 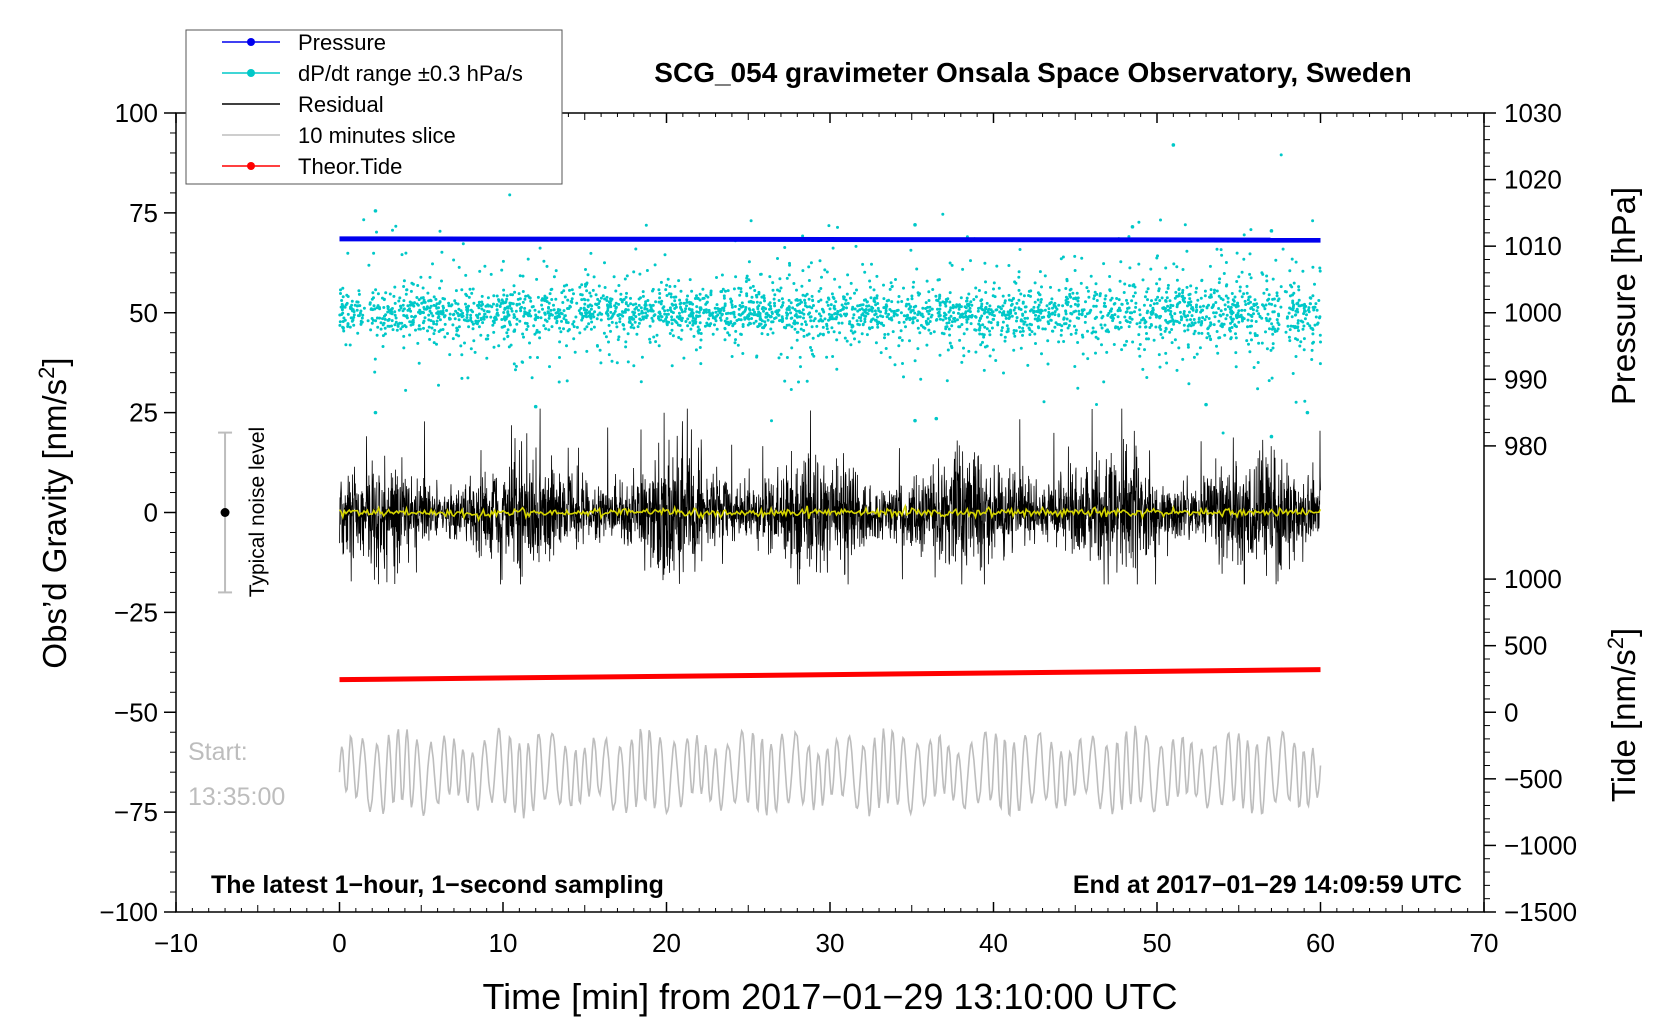 I want to click on x-tick-label: 0, so click(x=339, y=943).